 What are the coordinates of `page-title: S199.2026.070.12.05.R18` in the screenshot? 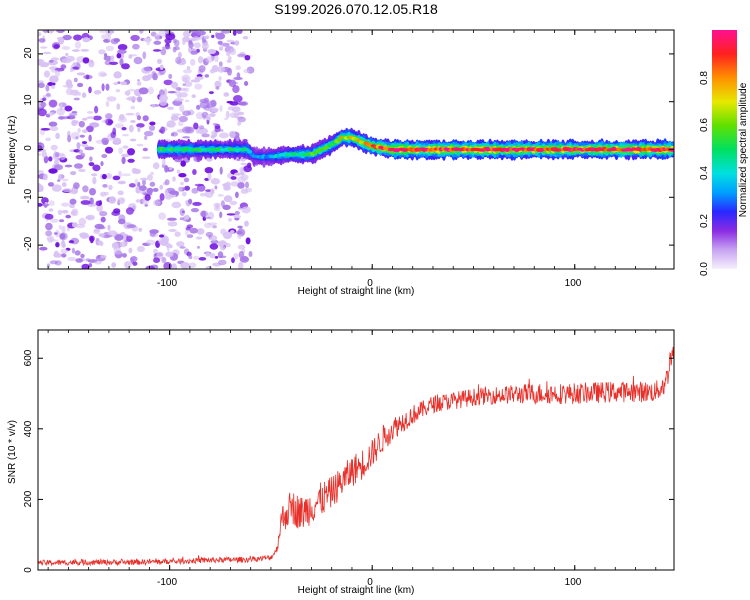 It's located at (356, 9).